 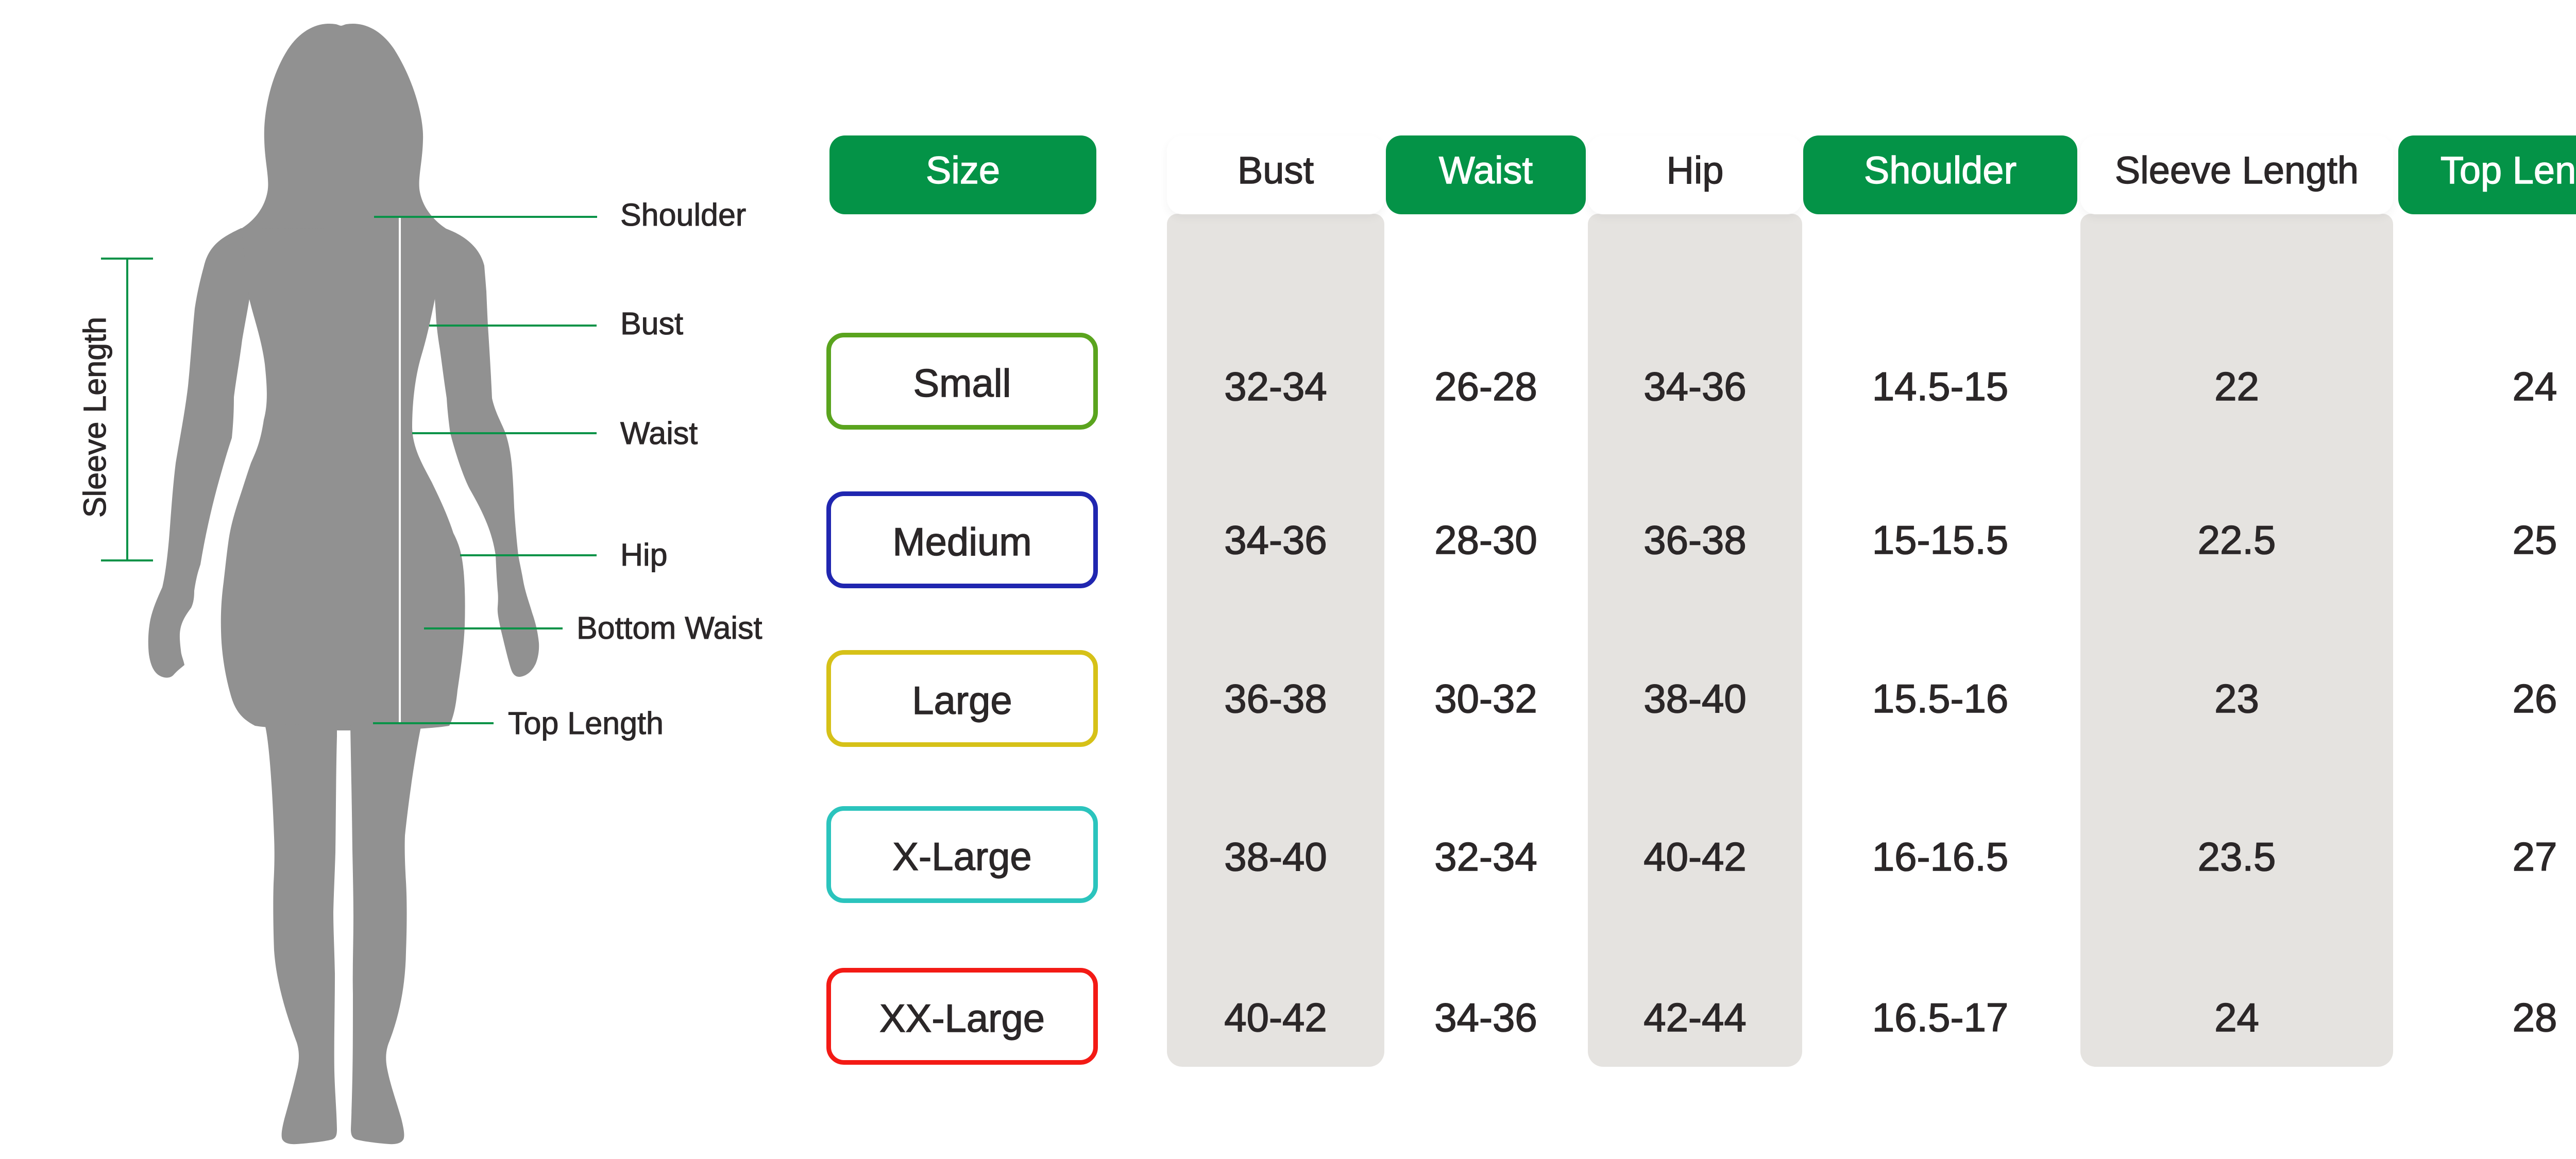 I want to click on svg-text: Sleeve Length, so click(x=95, y=417).